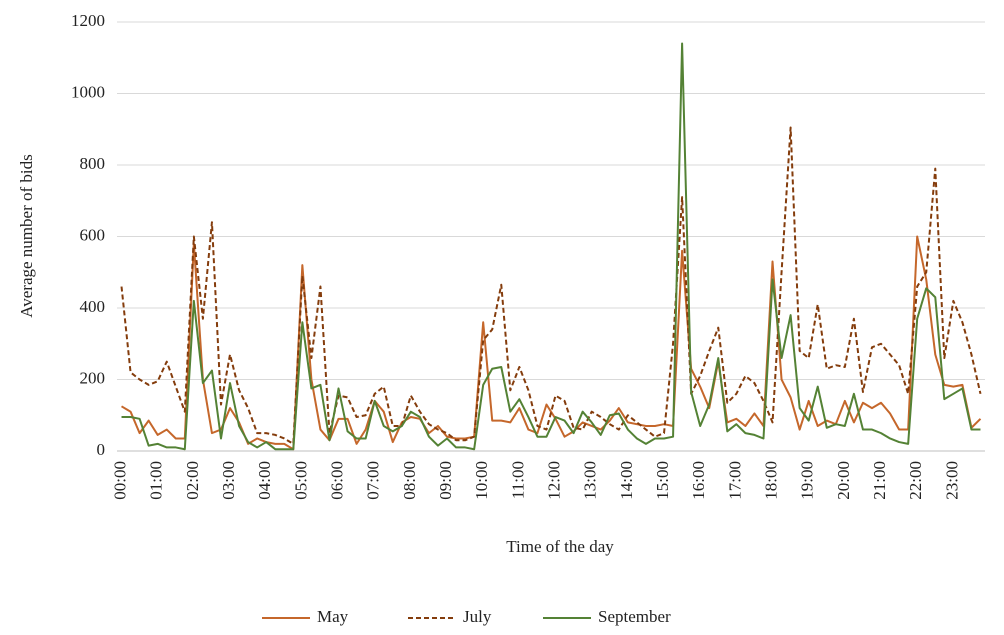 The image size is (1004, 635). Describe the element at coordinates (807, 480) in the screenshot. I see `x-tick-label: 19:00` at that location.